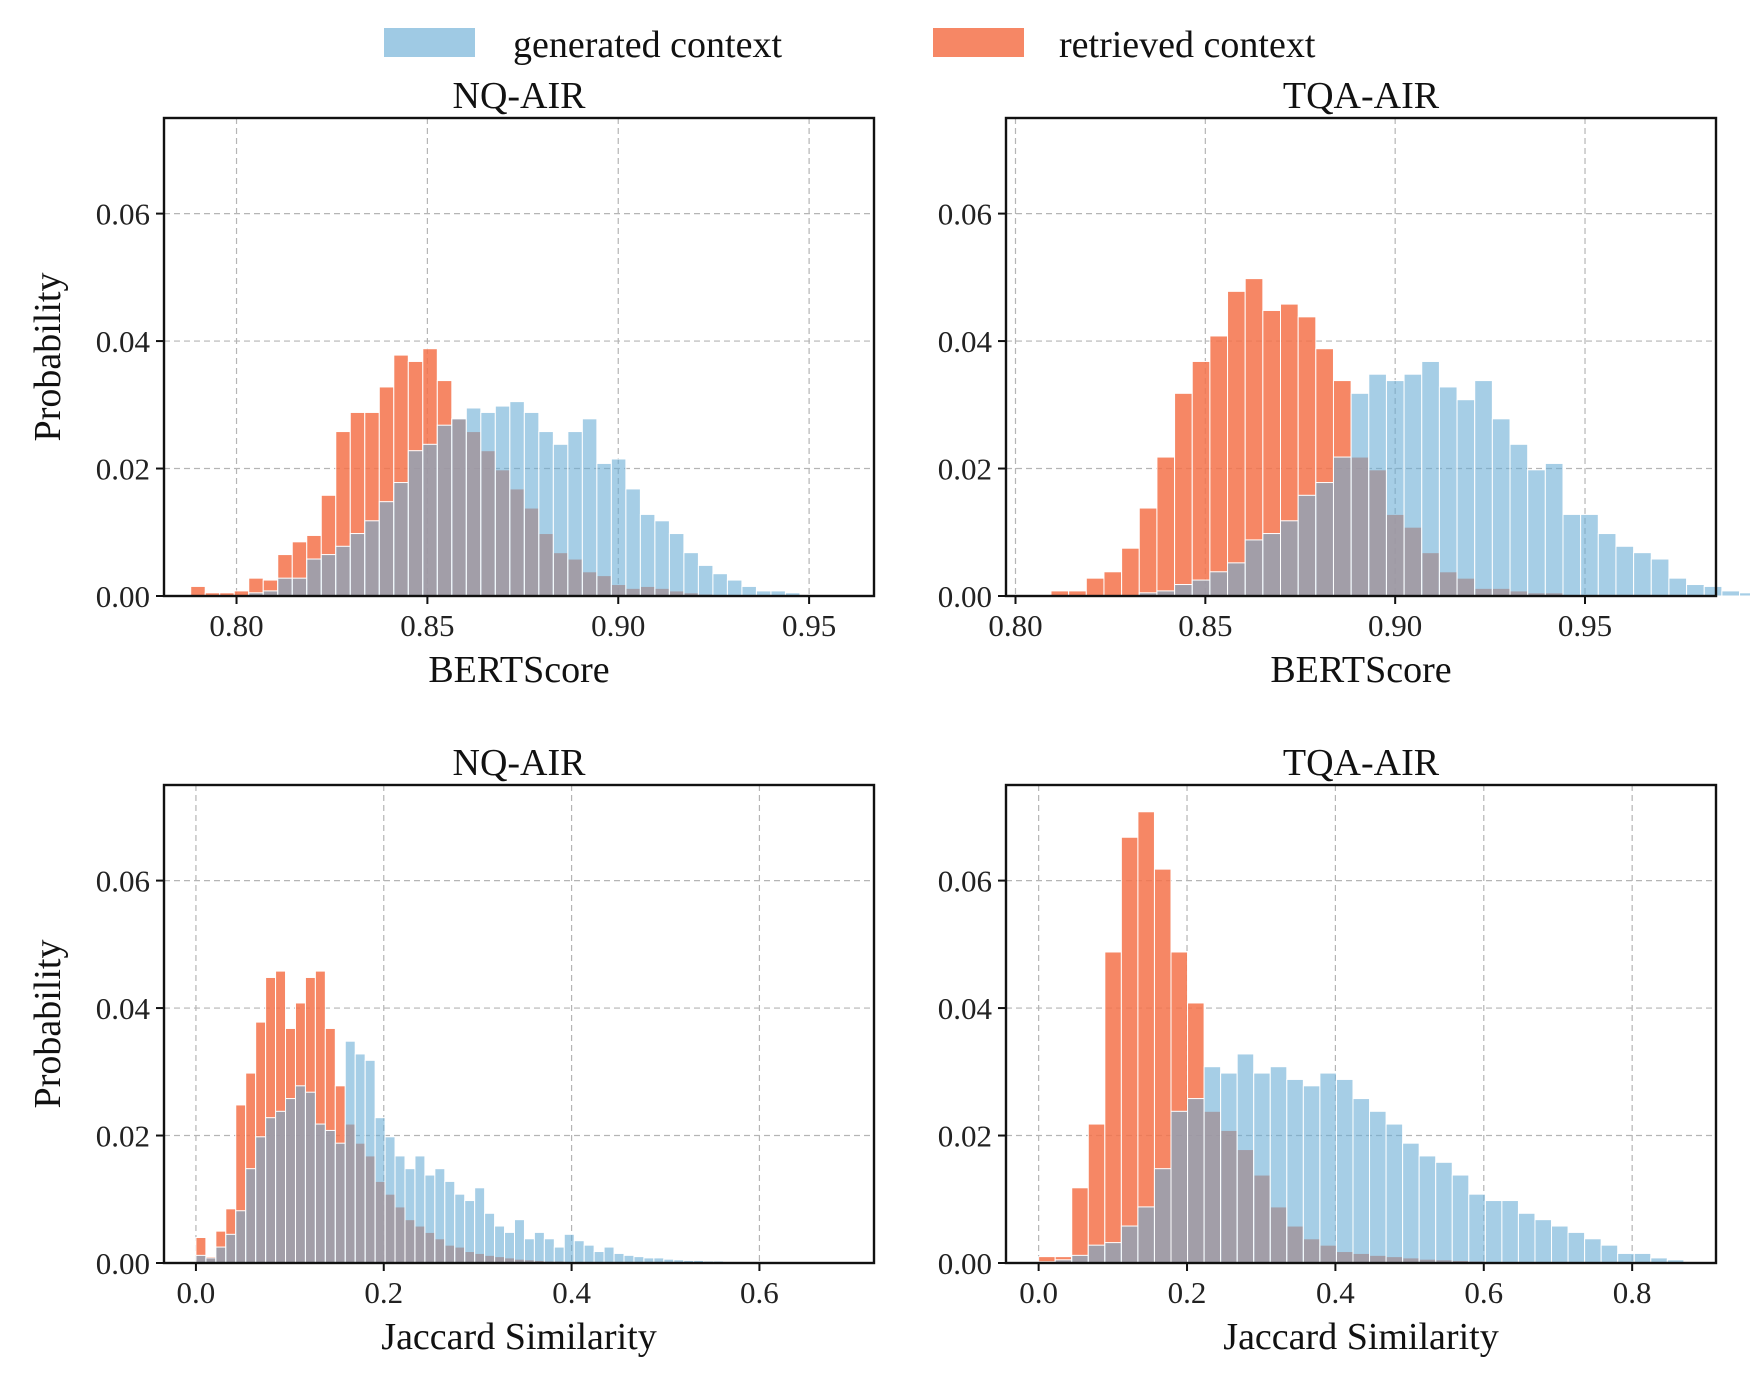 Image resolution: width=1750 pixels, height=1378 pixels. What do you see at coordinates (518, 1337) in the screenshot?
I see `x-axis-label: Jaccard Similarity` at bounding box center [518, 1337].